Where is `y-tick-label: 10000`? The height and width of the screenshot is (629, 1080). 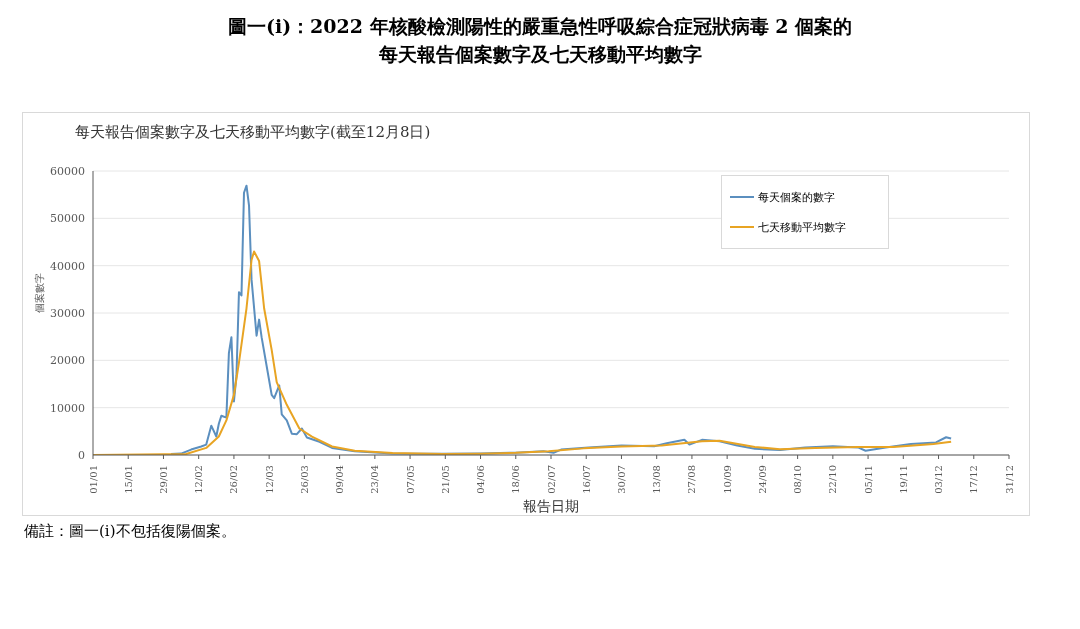
y-tick-label: 10000 is located at coordinates (67, 408).